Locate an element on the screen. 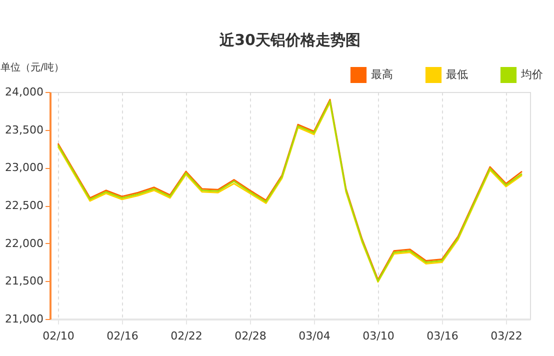  y-tick-label: 22,000 is located at coordinates (24, 243).